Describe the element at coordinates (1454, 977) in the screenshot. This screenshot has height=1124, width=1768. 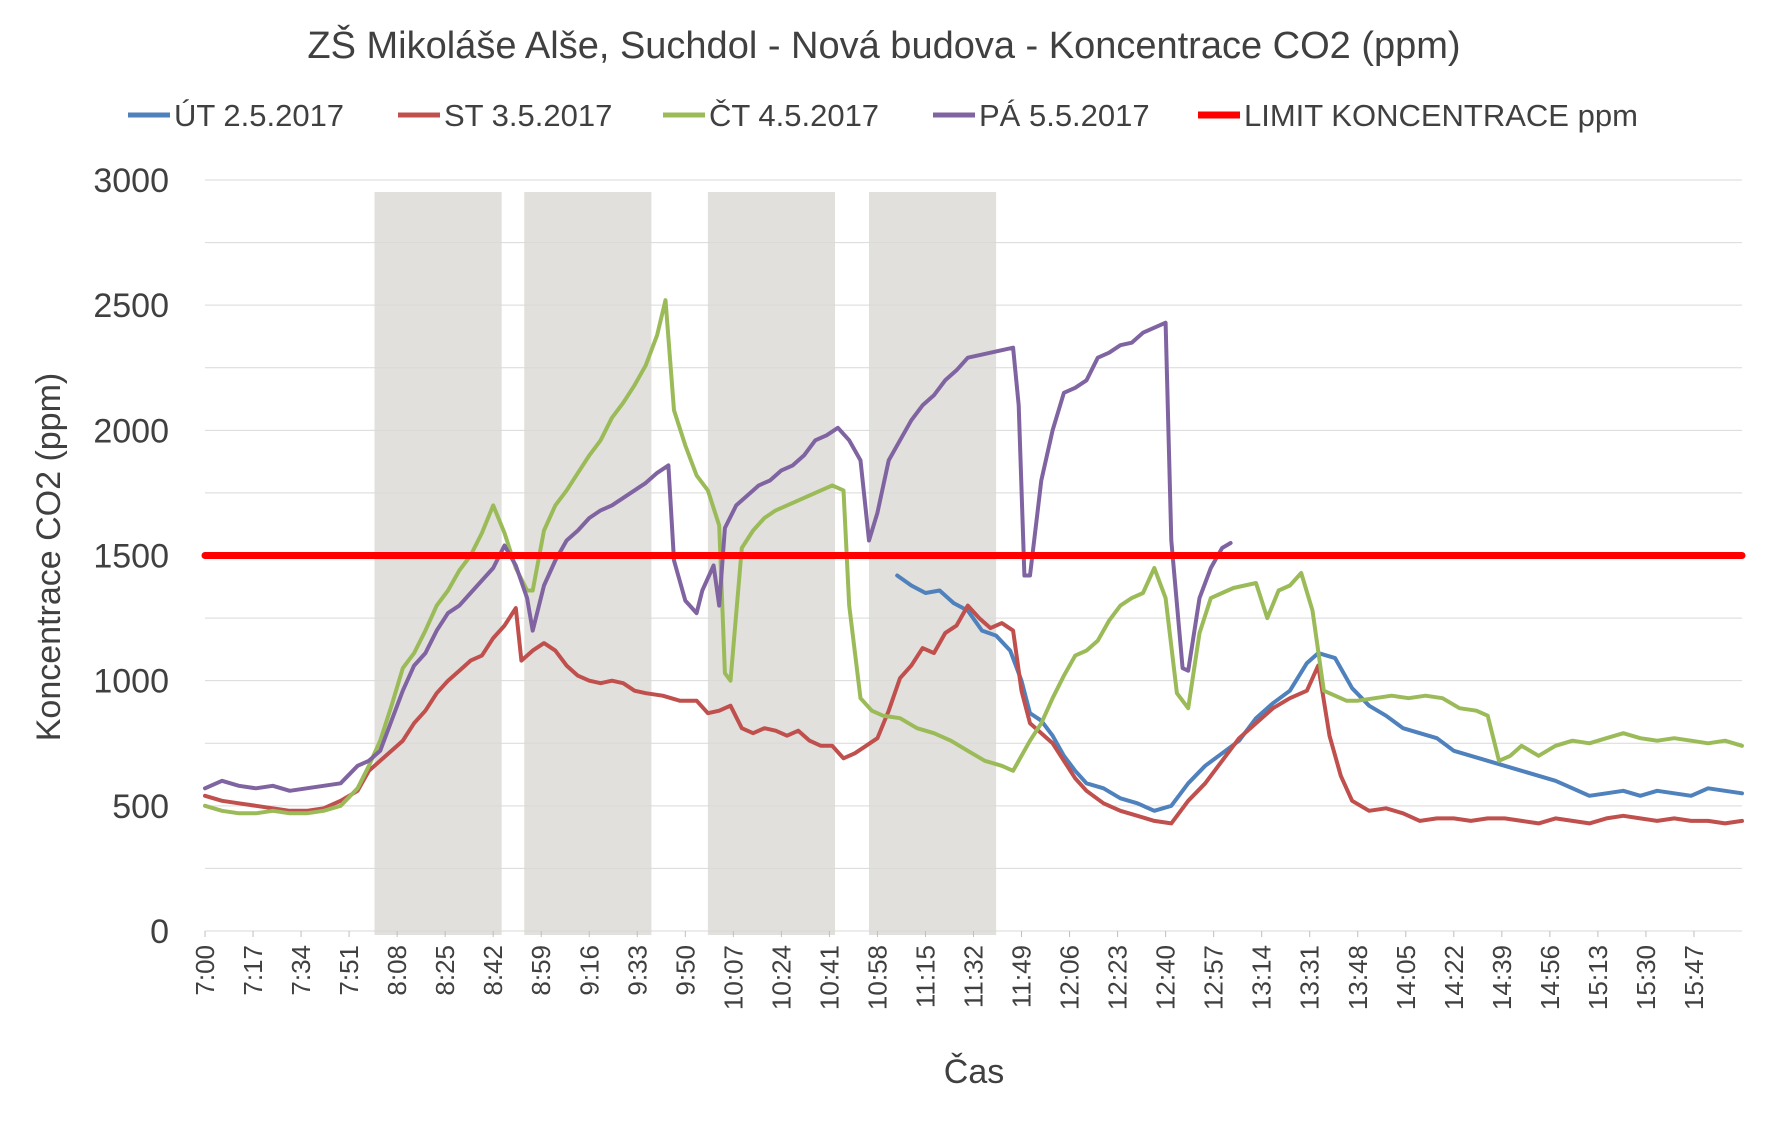
I see `x-tick-label: 14:22` at that location.